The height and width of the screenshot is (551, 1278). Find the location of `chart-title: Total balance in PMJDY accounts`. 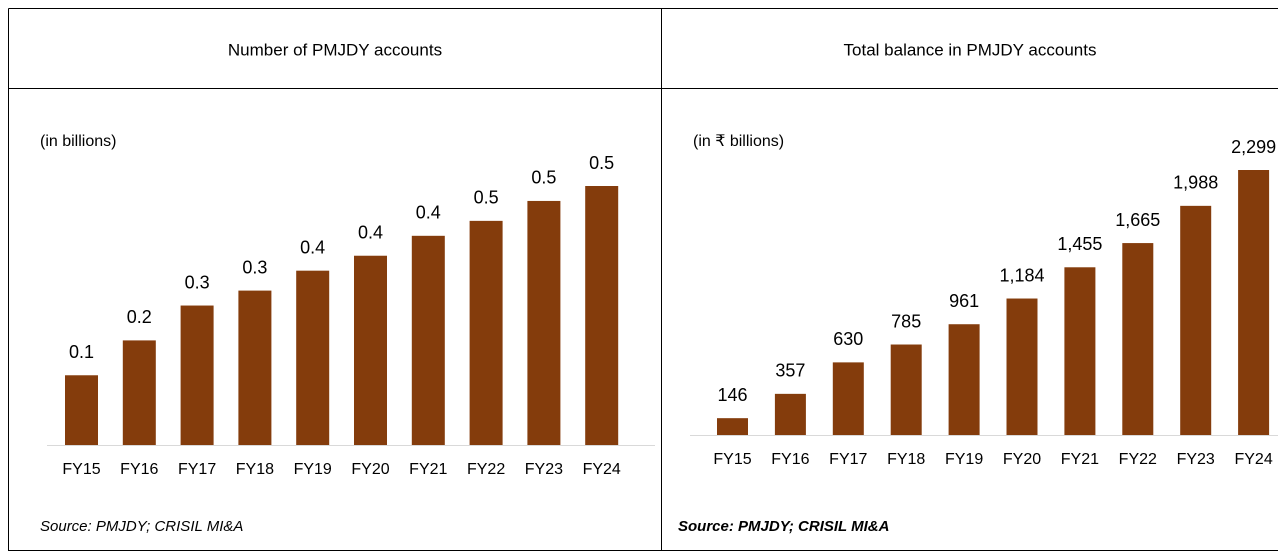

chart-title: Total balance in PMJDY accounts is located at coordinates (970, 49).